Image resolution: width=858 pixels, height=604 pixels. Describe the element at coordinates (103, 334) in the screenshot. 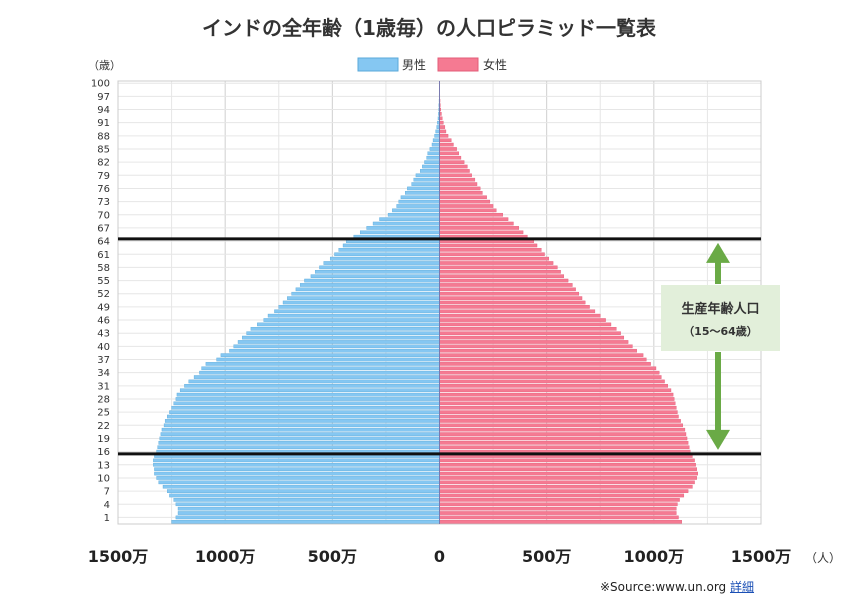

I see `y-tick-label: 43` at that location.